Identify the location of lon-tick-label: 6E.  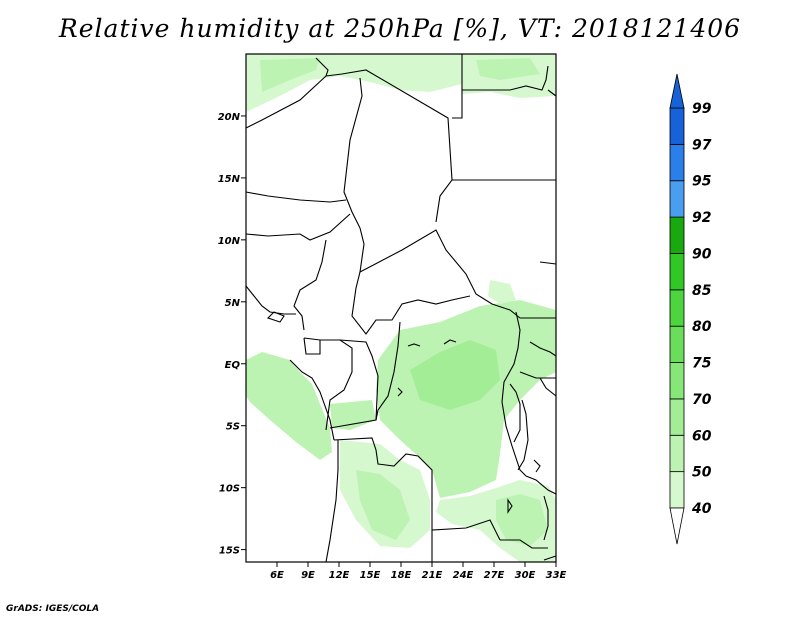
(277, 575).